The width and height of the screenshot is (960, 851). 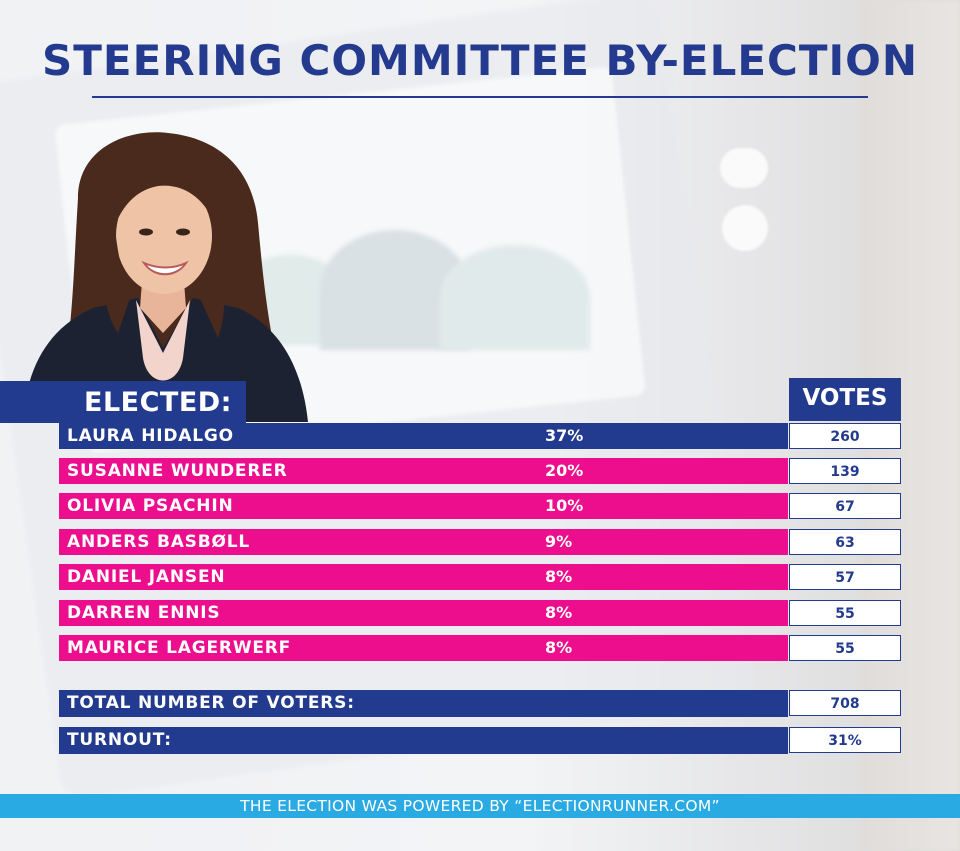 I want to click on vote-count: 260, so click(x=845, y=436).